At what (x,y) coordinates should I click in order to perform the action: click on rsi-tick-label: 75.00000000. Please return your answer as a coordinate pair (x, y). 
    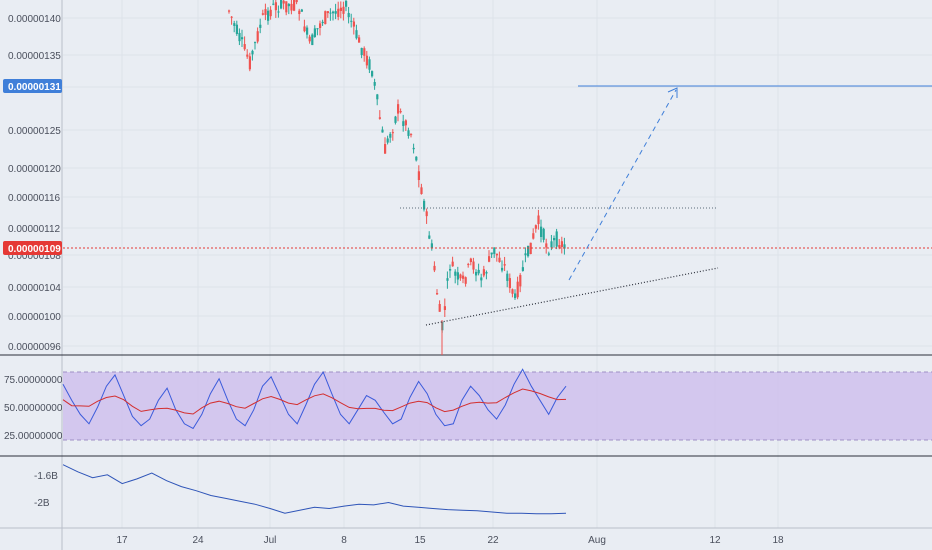
    Looking at the image, I should click on (33, 380).